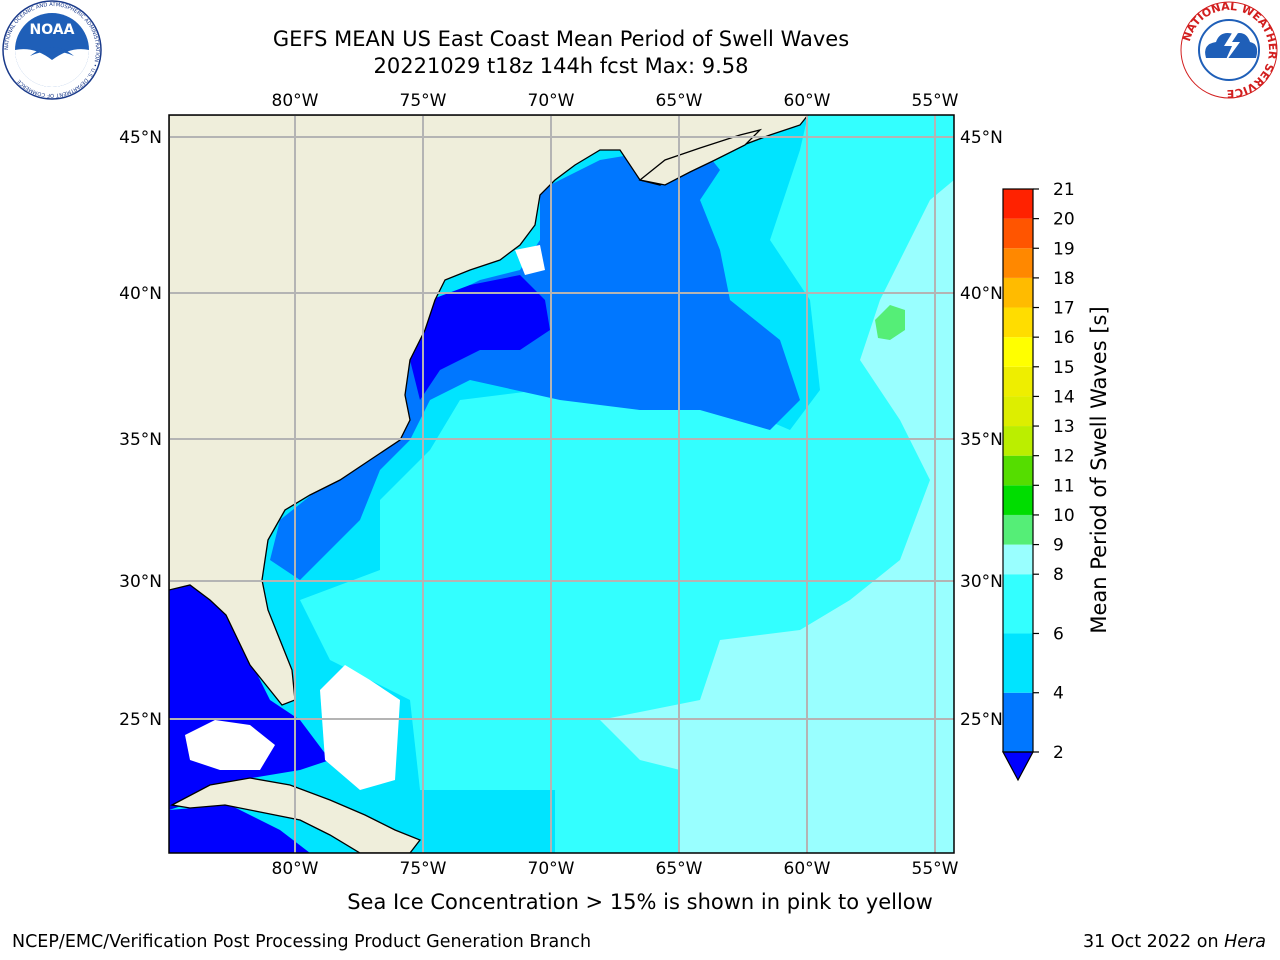 This screenshot has height=960, width=1280. What do you see at coordinates (981, 429) in the screenshot?
I see `latitude-labels-right: 45°N 40°N 35°N 30°N 25°N` at bounding box center [981, 429].